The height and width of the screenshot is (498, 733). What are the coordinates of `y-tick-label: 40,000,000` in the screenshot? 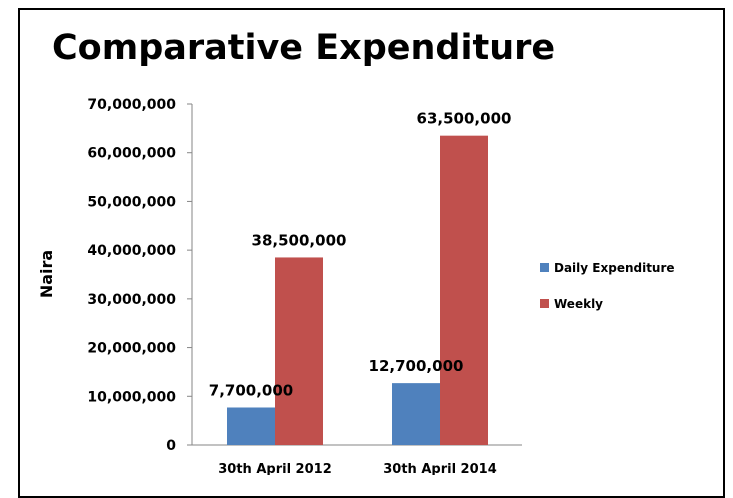 It's located at (131, 251).